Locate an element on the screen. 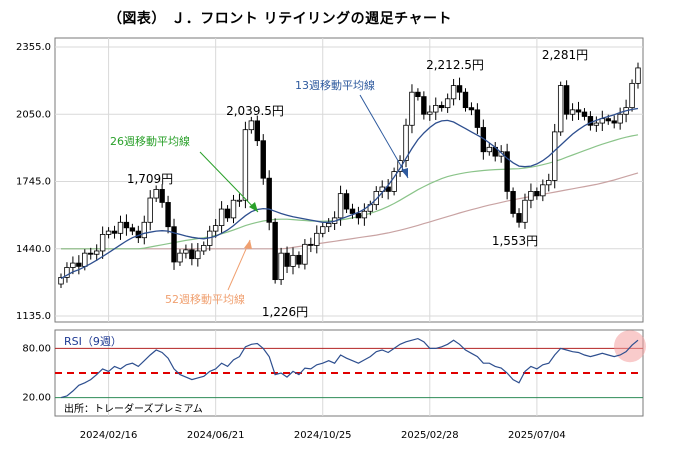 The width and height of the screenshot is (673, 451). price-y-tick: 1135.0 is located at coordinates (33, 316).